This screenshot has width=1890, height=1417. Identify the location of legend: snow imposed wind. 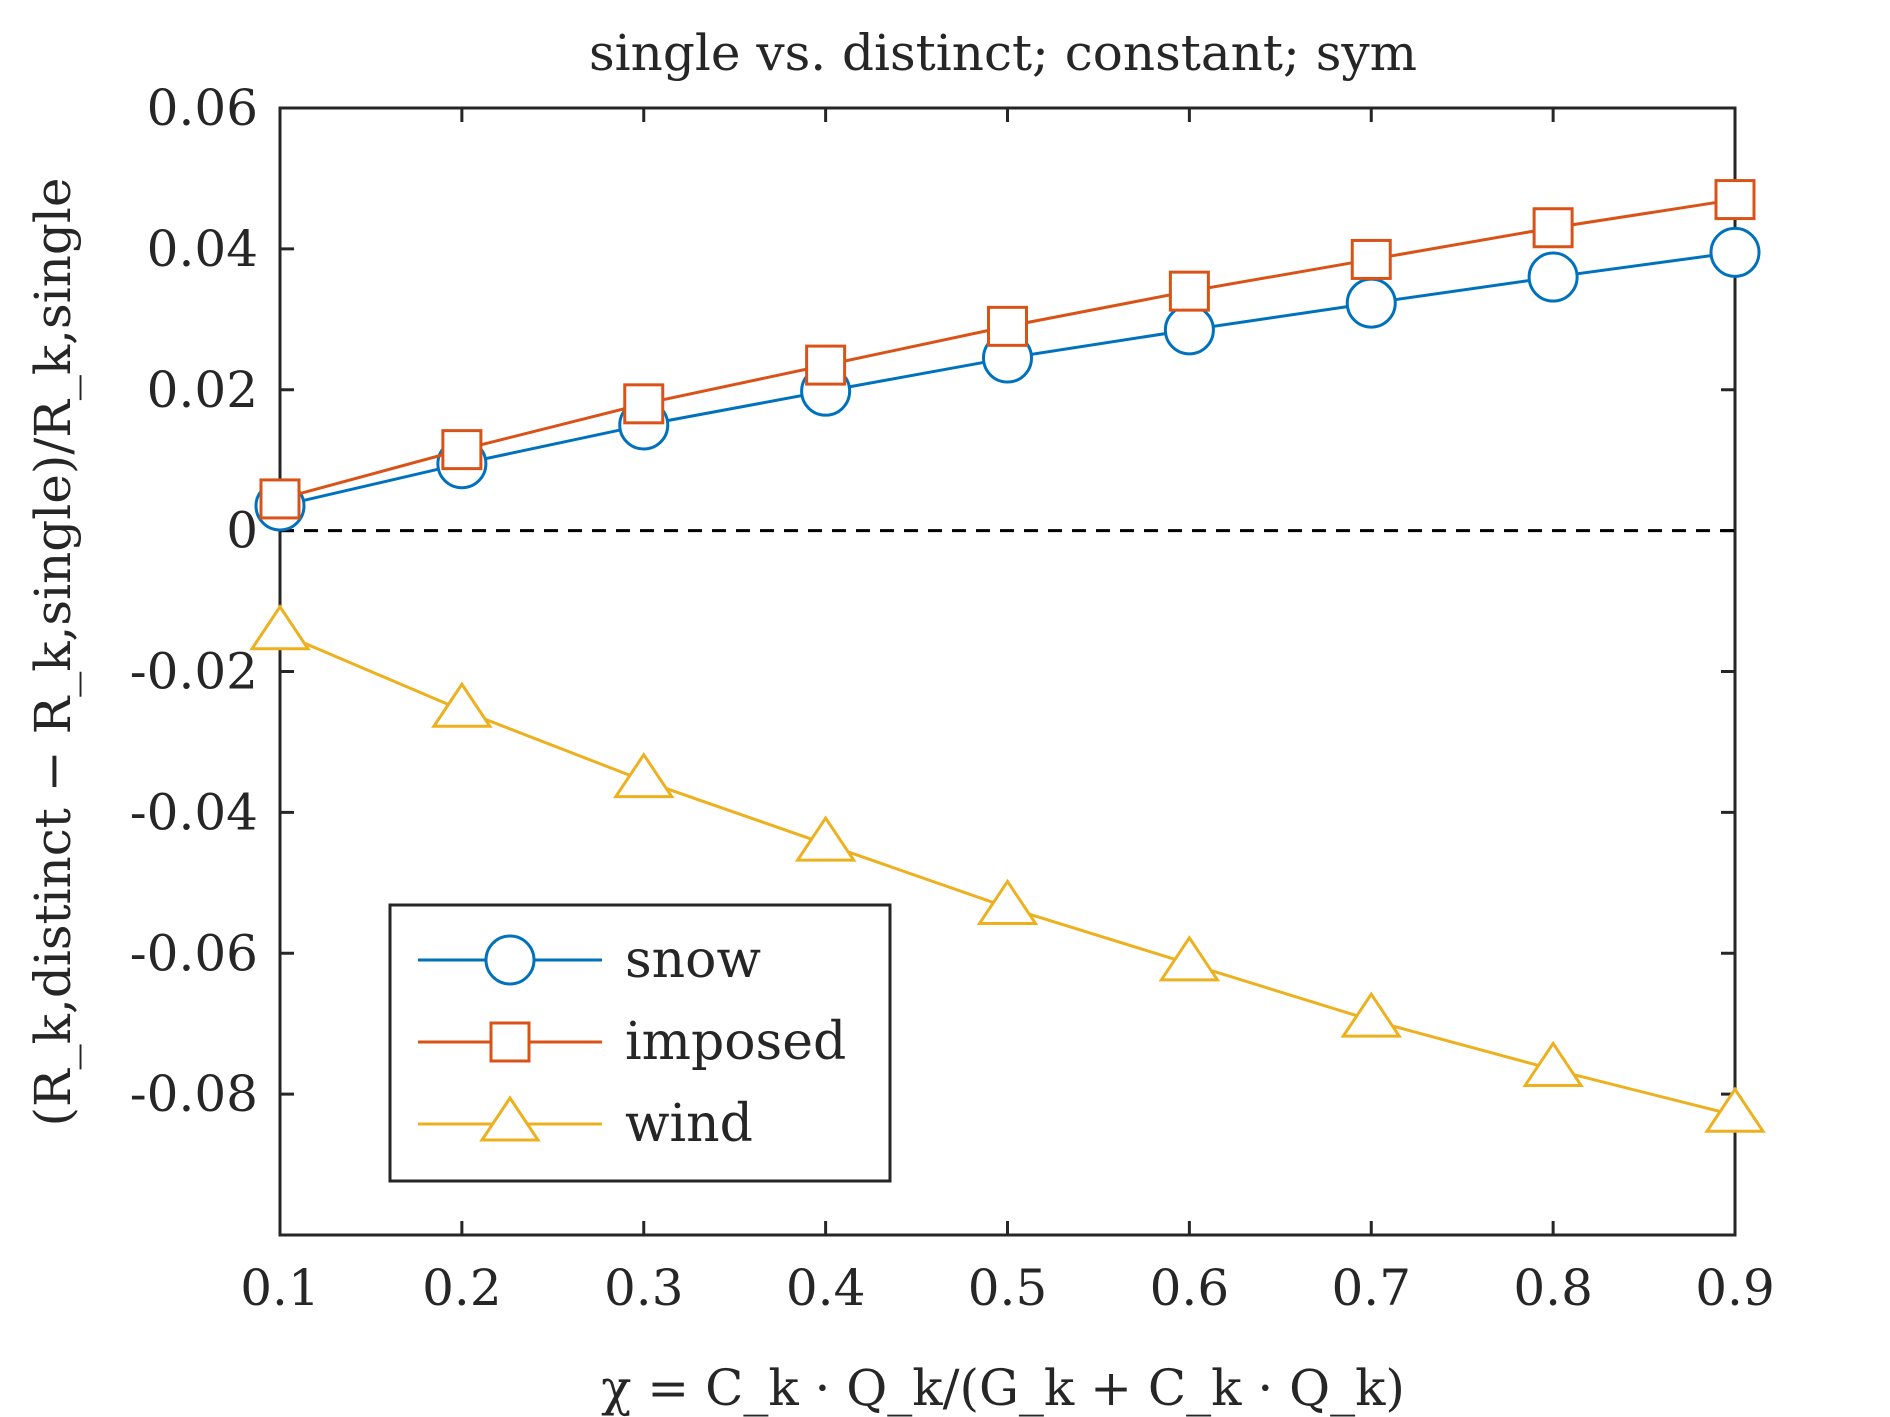
(640, 1043).